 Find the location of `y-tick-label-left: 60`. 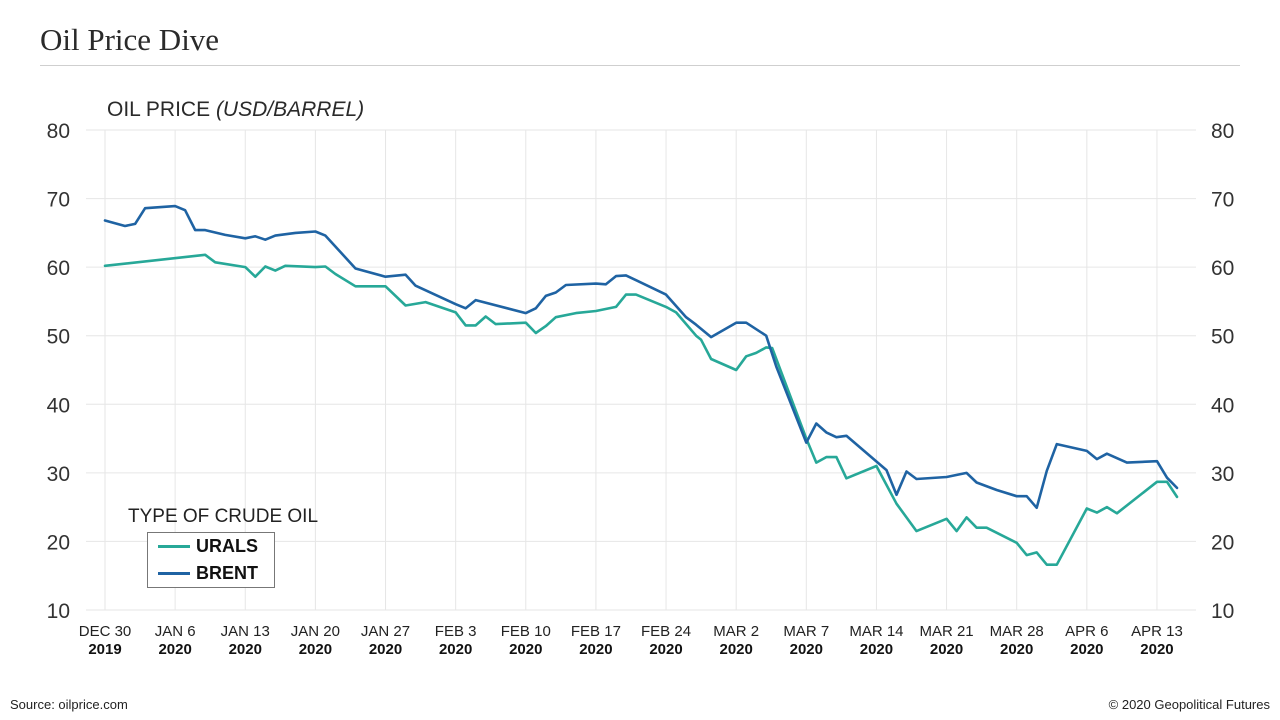

y-tick-label-left: 60 is located at coordinates (58, 268).